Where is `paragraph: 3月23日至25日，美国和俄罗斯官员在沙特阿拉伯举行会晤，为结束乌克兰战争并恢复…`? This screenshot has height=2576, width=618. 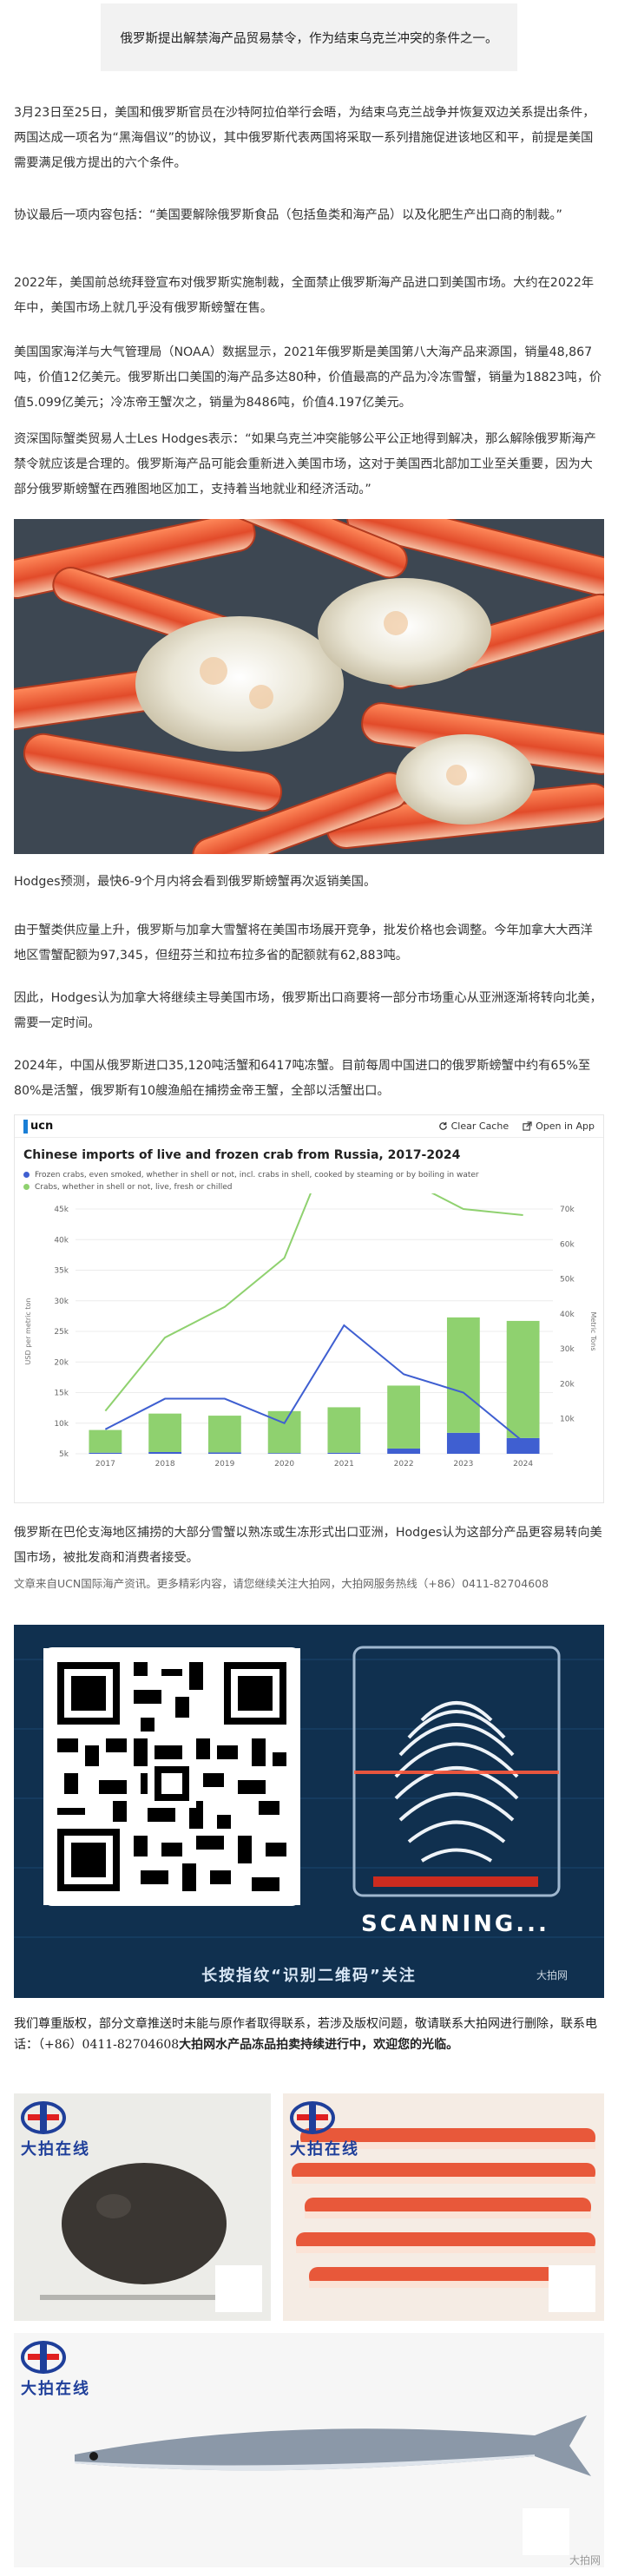 paragraph: 3月23日至25日，美国和俄罗斯官员在沙特阿拉伯举行会晤，为结束乌克兰战争并恢复… is located at coordinates (304, 138).